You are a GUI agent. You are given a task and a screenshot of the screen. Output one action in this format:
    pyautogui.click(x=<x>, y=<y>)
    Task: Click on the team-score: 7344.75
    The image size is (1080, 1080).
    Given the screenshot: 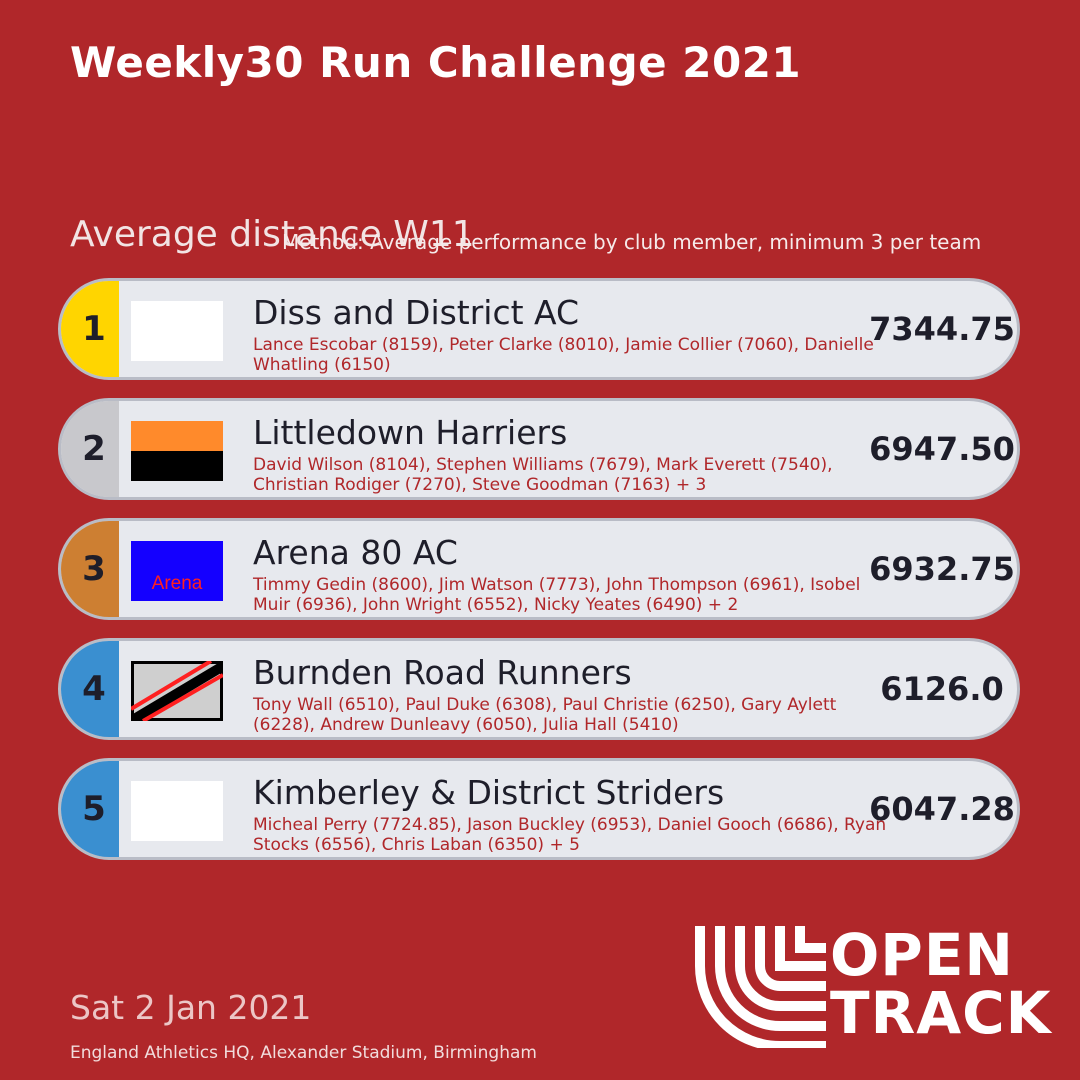 What is the action you would take?
    pyautogui.click(x=942, y=329)
    